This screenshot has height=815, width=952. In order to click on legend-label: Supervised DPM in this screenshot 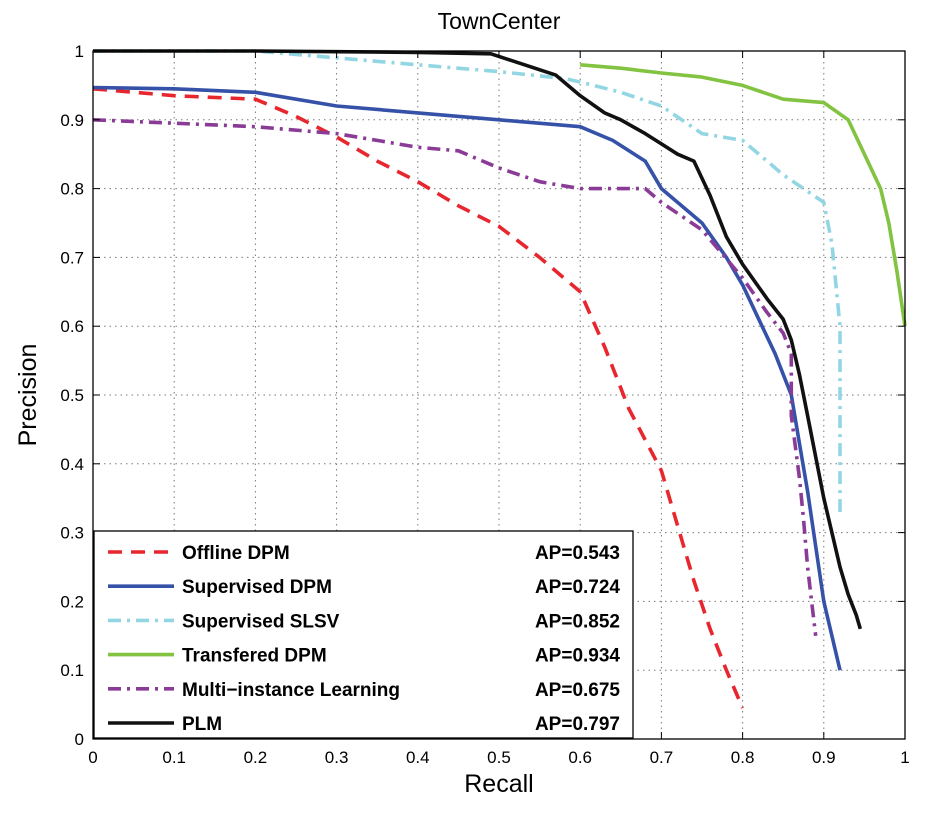, I will do `click(257, 587)`.